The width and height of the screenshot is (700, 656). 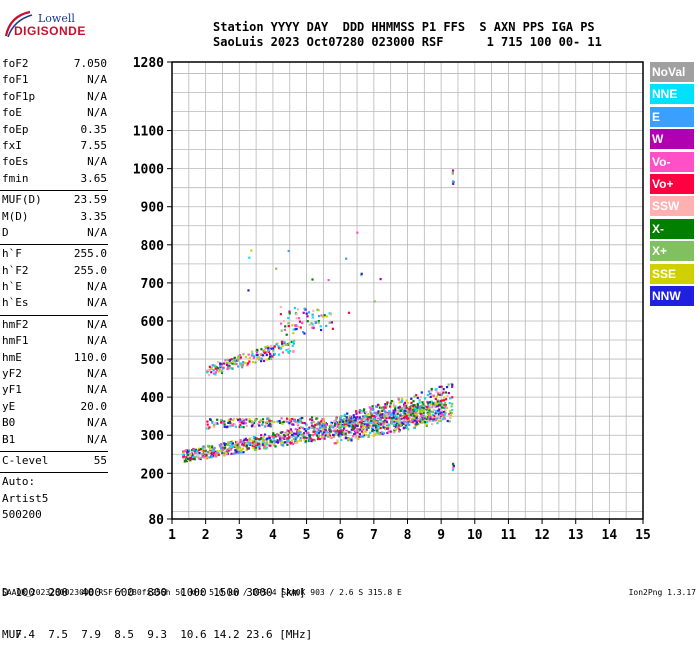 What do you see at coordinates (55, 163) in the screenshot?
I see `param-row: foEs N/A` at bounding box center [55, 163].